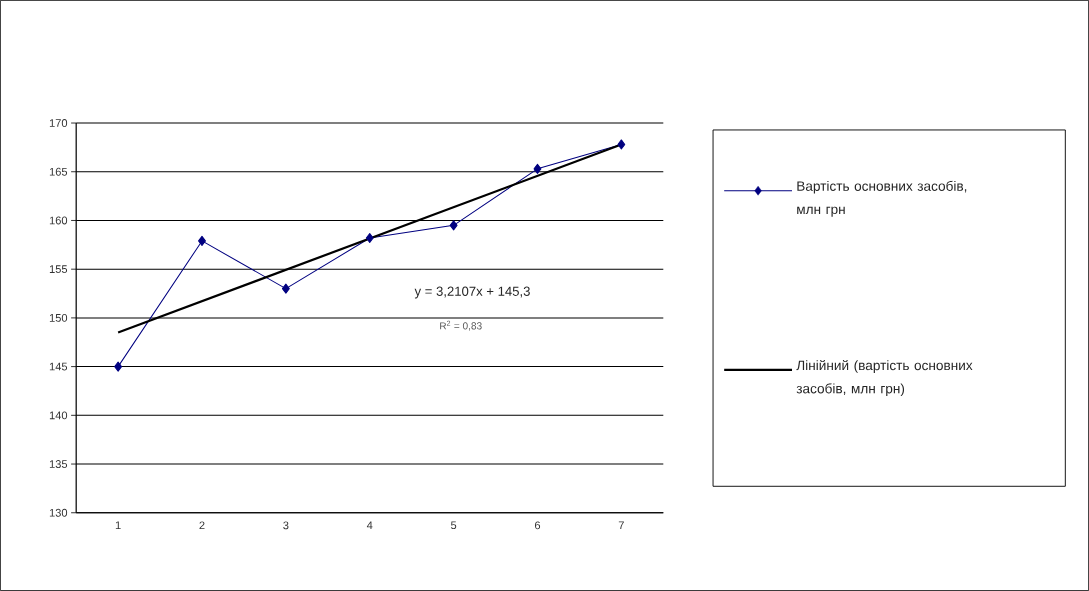 This screenshot has height=591, width=1089. Describe the element at coordinates (472, 292) in the screenshot. I see `annotation: y = 3,2107x + 145,3` at that location.